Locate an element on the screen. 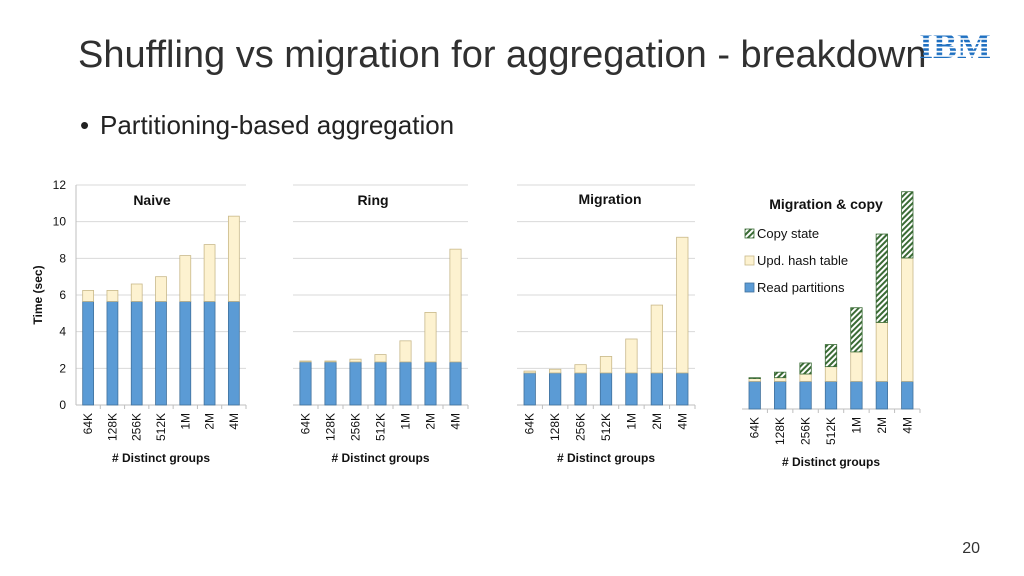 This screenshot has height=576, width=1024. chart-legend: Copy state Upd. hash table Read partitions is located at coordinates (796, 260).